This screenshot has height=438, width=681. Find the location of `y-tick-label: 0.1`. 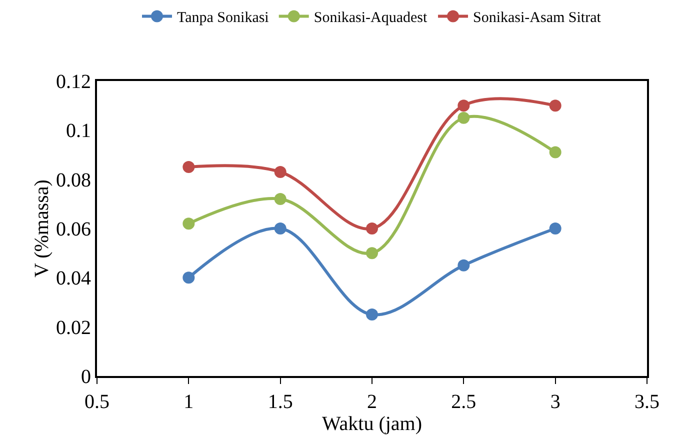

y-tick-label: 0.1 is located at coordinates (78, 131).